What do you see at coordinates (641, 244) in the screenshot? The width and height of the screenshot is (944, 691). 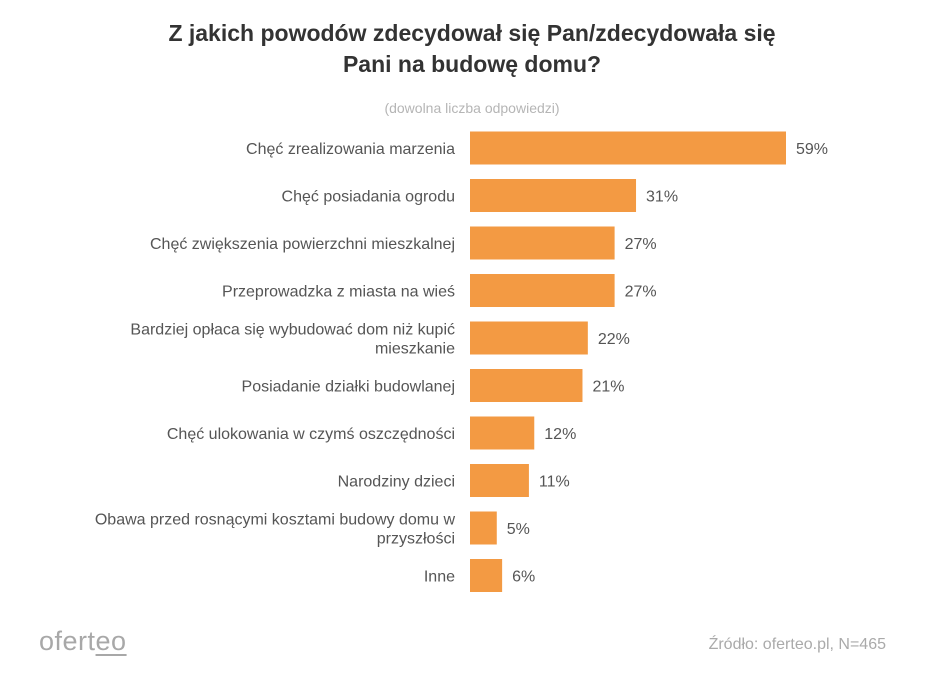 I see `value-label-2: 27%` at bounding box center [641, 244].